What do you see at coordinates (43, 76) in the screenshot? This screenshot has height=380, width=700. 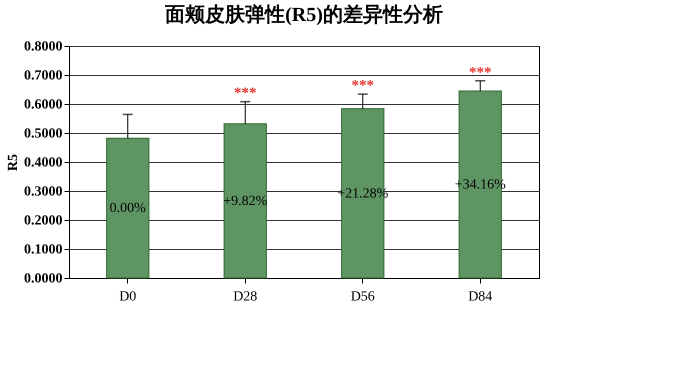 I see `y-tick-label: 0.7000` at bounding box center [43, 76].